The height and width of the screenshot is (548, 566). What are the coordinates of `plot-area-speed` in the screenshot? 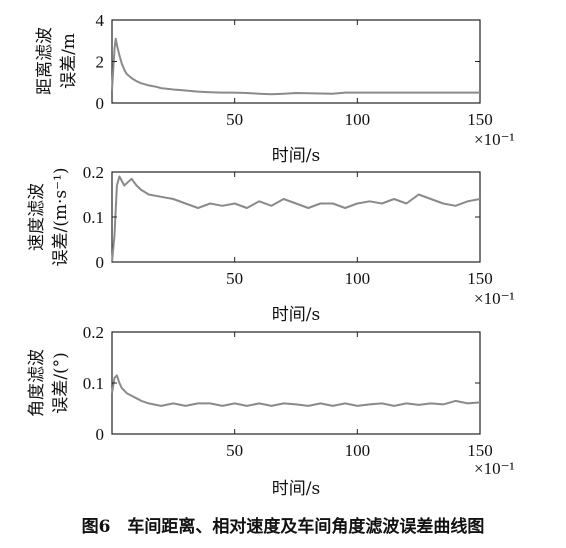 It's located at (296, 217).